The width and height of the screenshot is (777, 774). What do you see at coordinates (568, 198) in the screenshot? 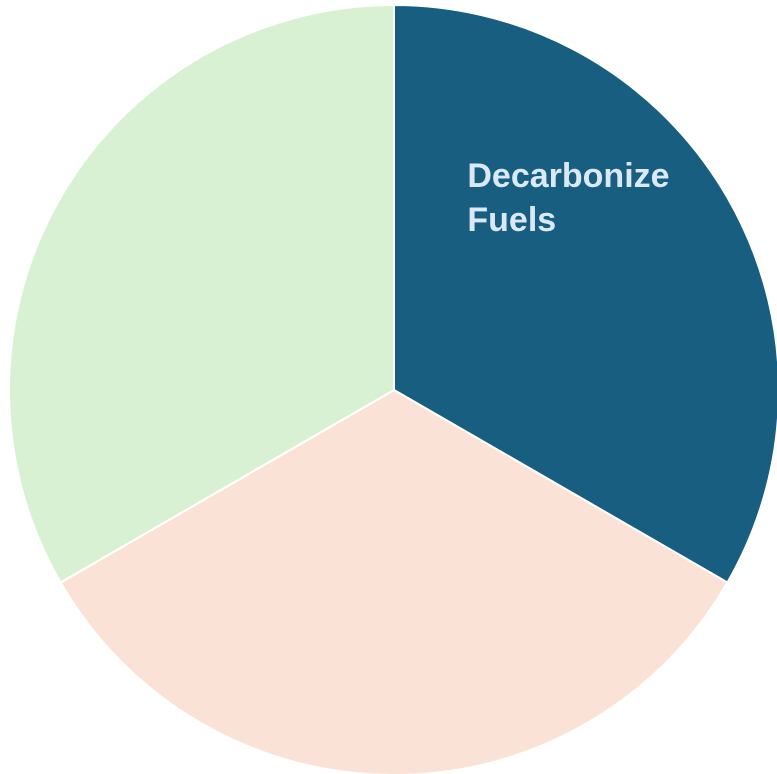
I see `slice-label: Decarbonize Fuels` at bounding box center [568, 198].